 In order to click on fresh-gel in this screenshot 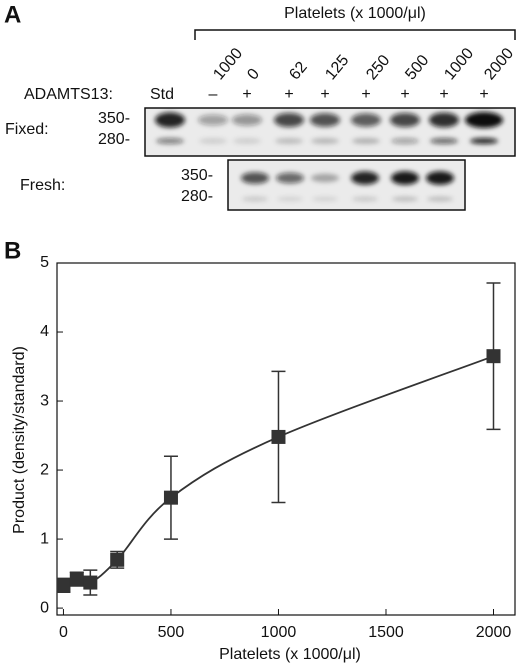, I will do `click(346, 185)`.